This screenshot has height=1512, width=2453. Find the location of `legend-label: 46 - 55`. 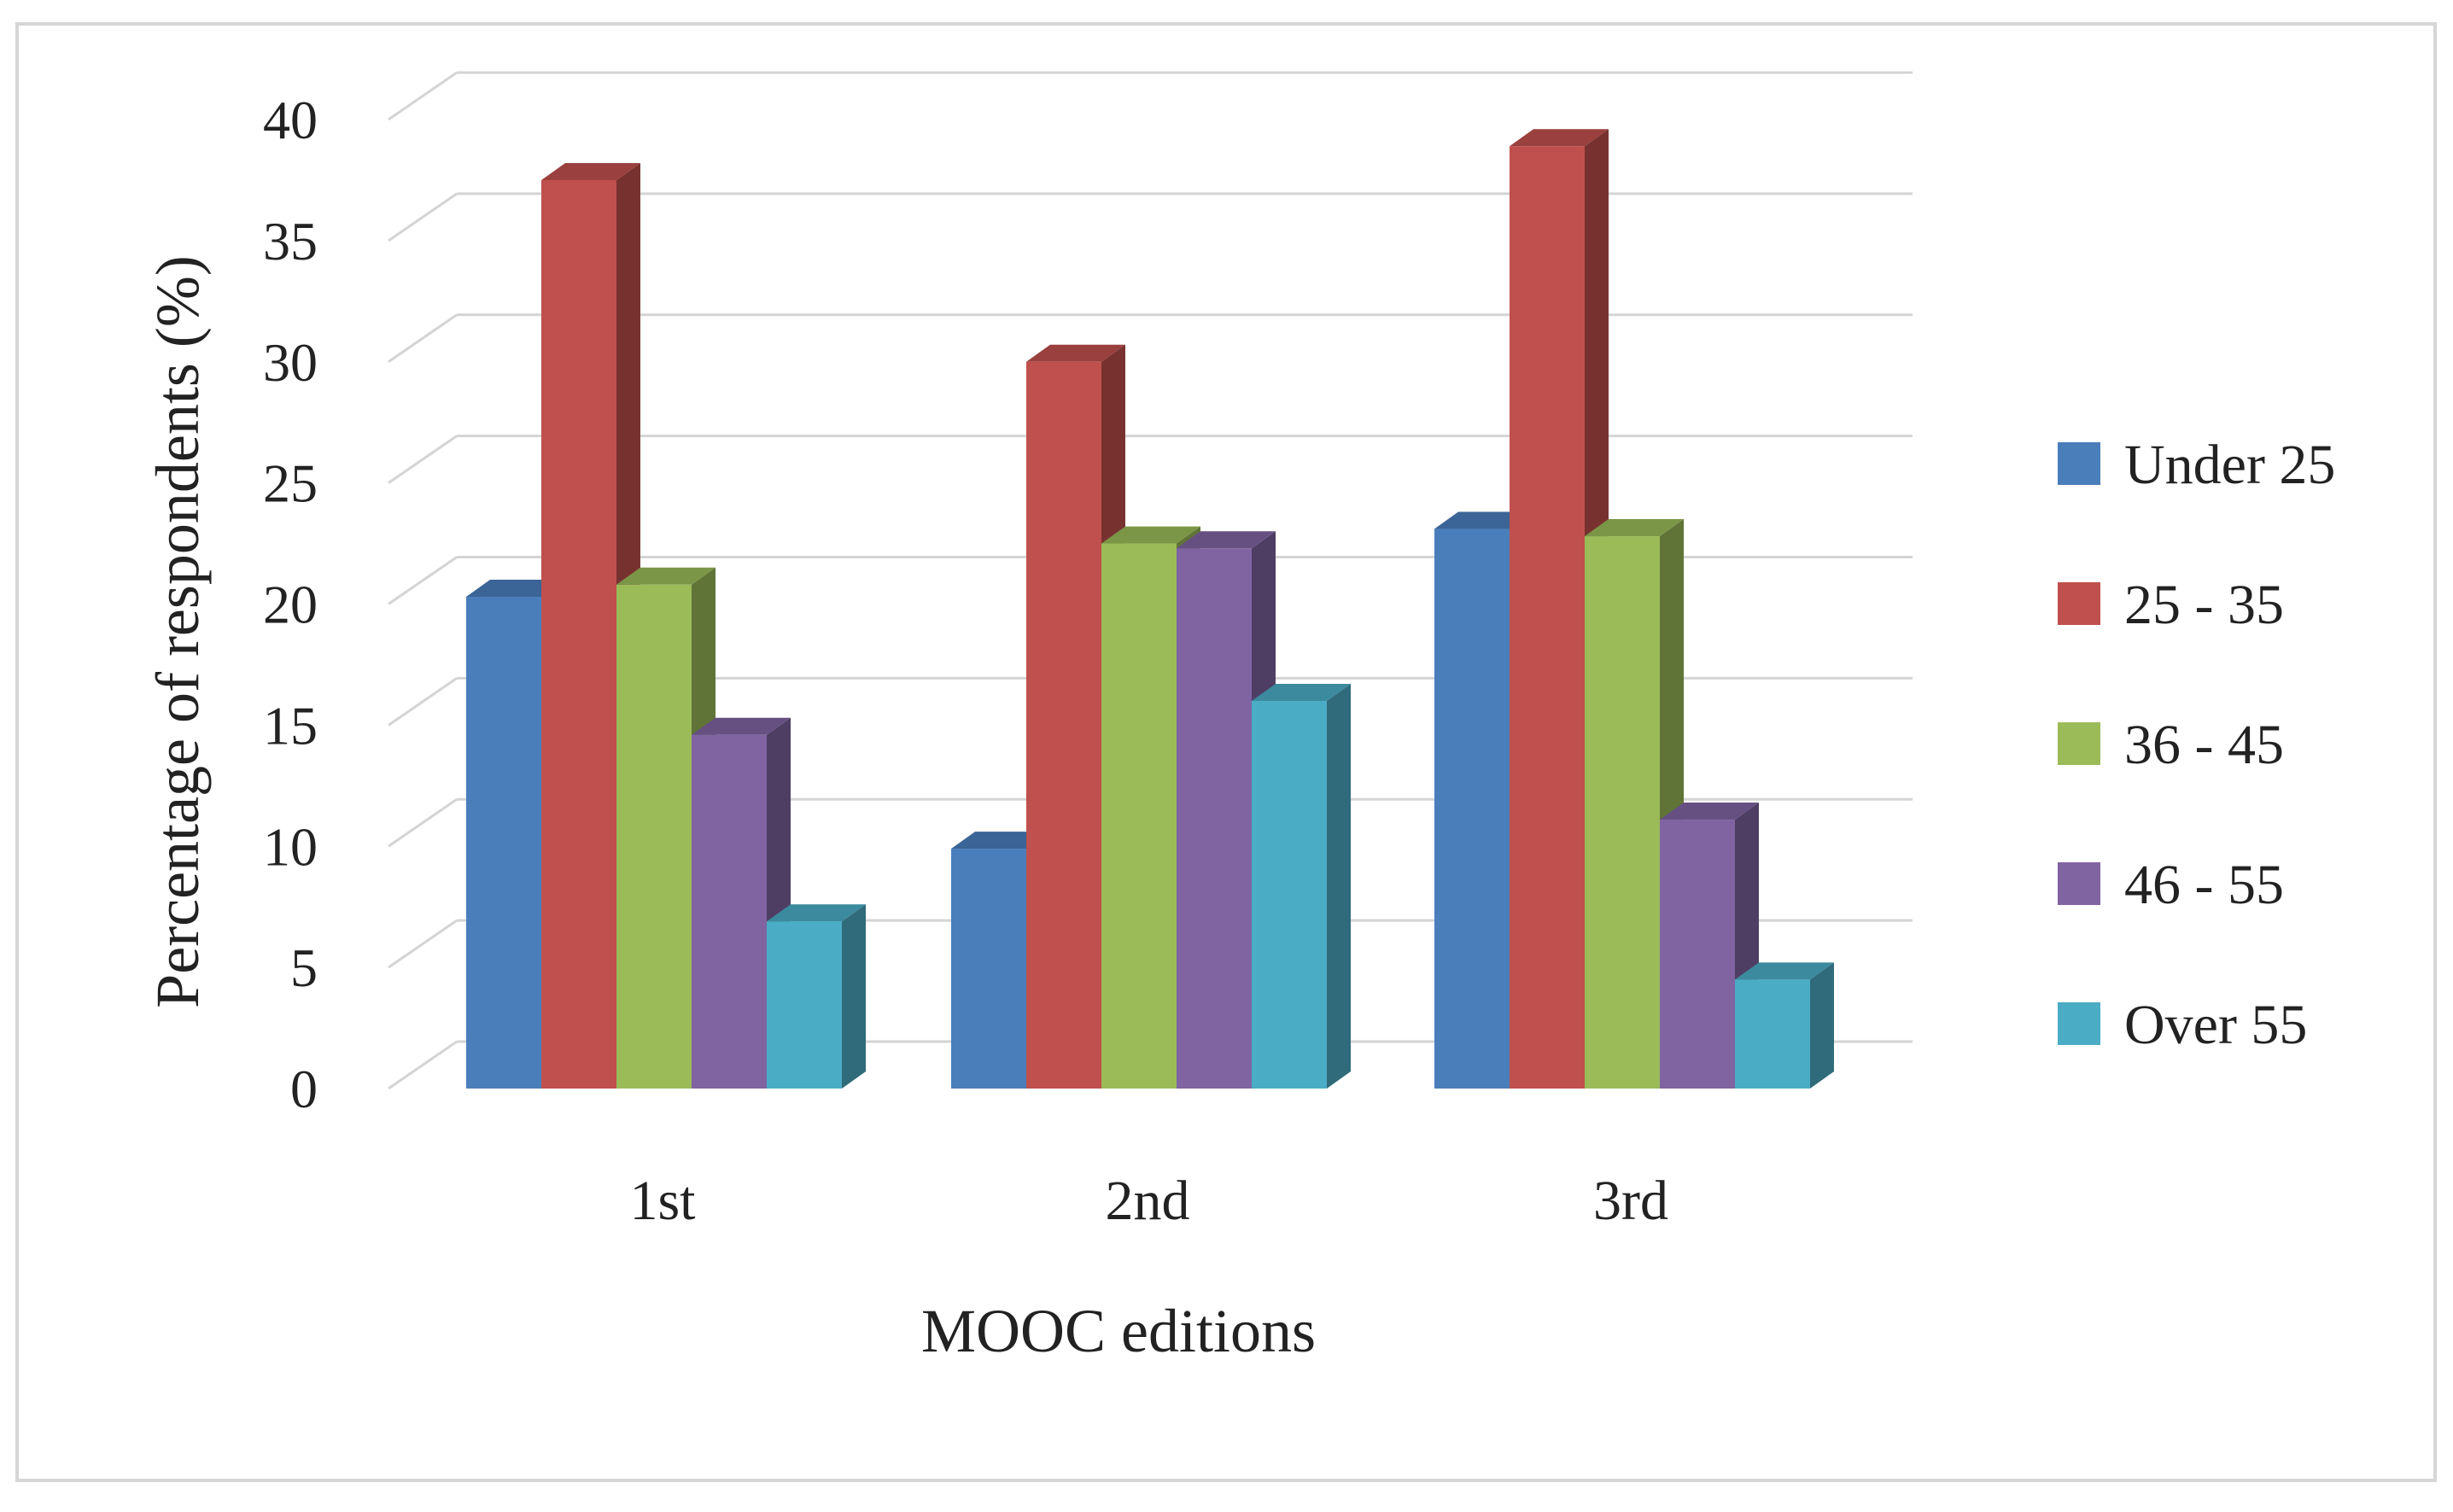

legend-label: 46 - 55 is located at coordinates (2204, 885).